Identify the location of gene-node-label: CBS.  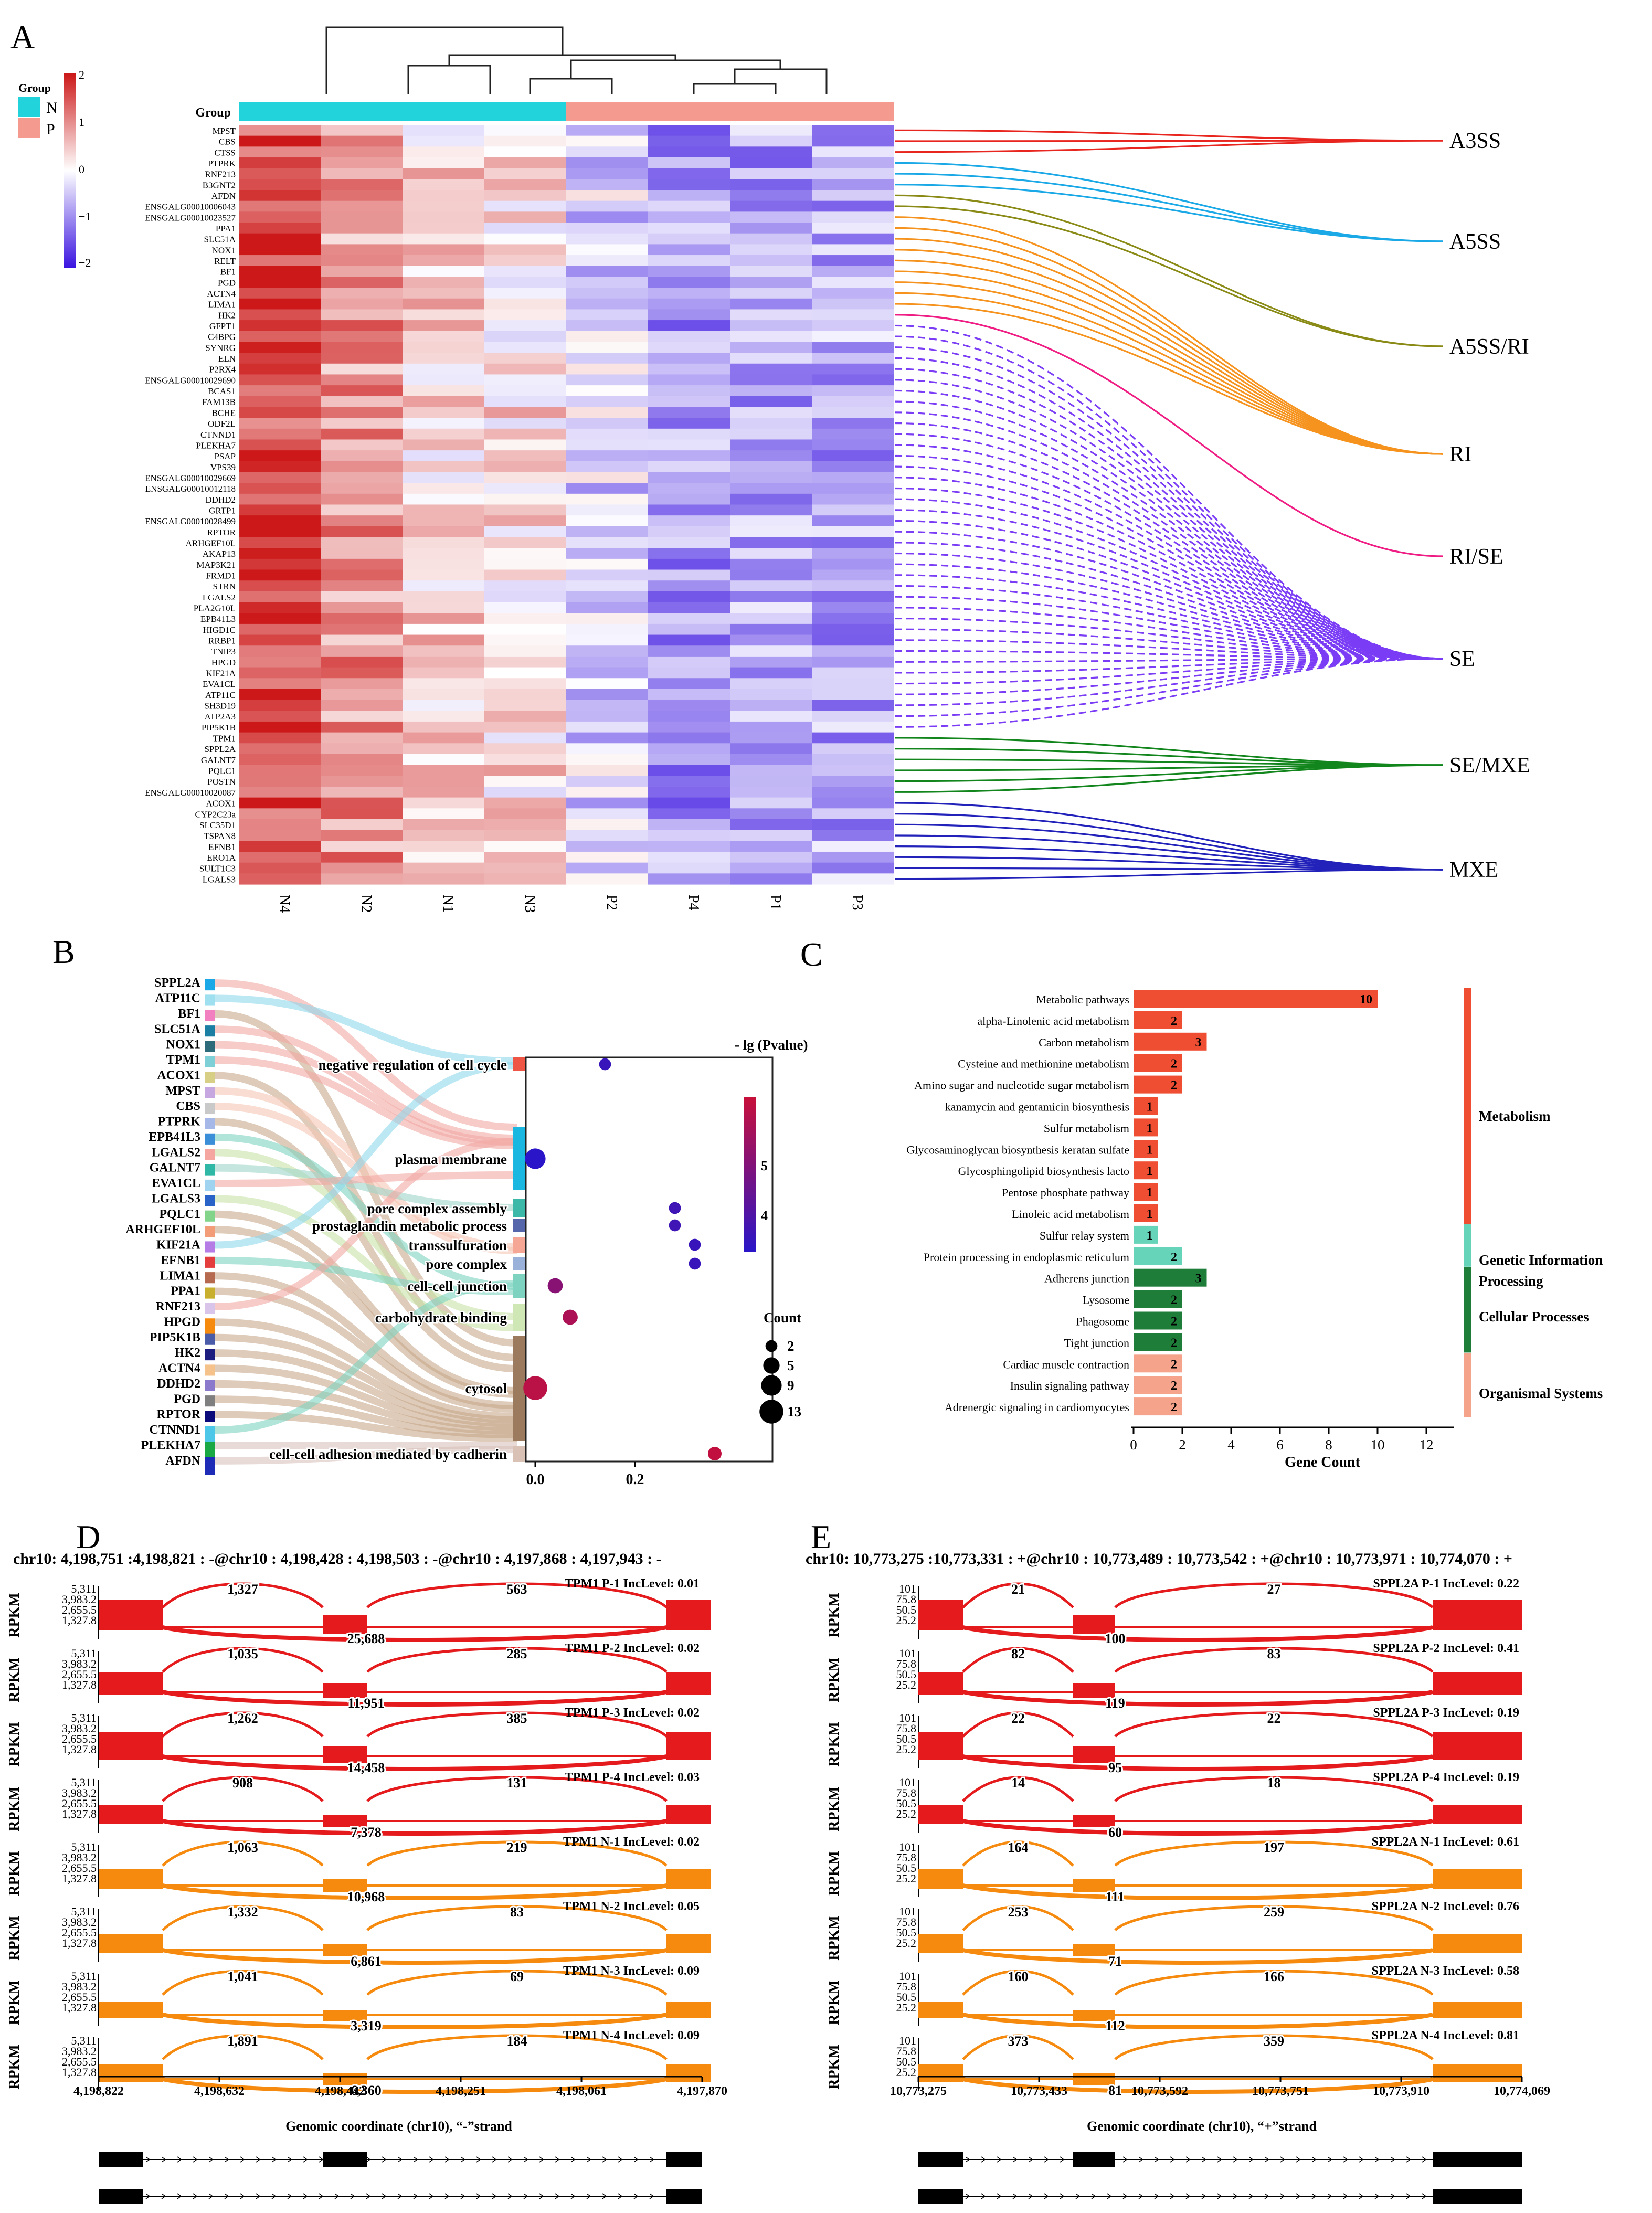
(188, 1106).